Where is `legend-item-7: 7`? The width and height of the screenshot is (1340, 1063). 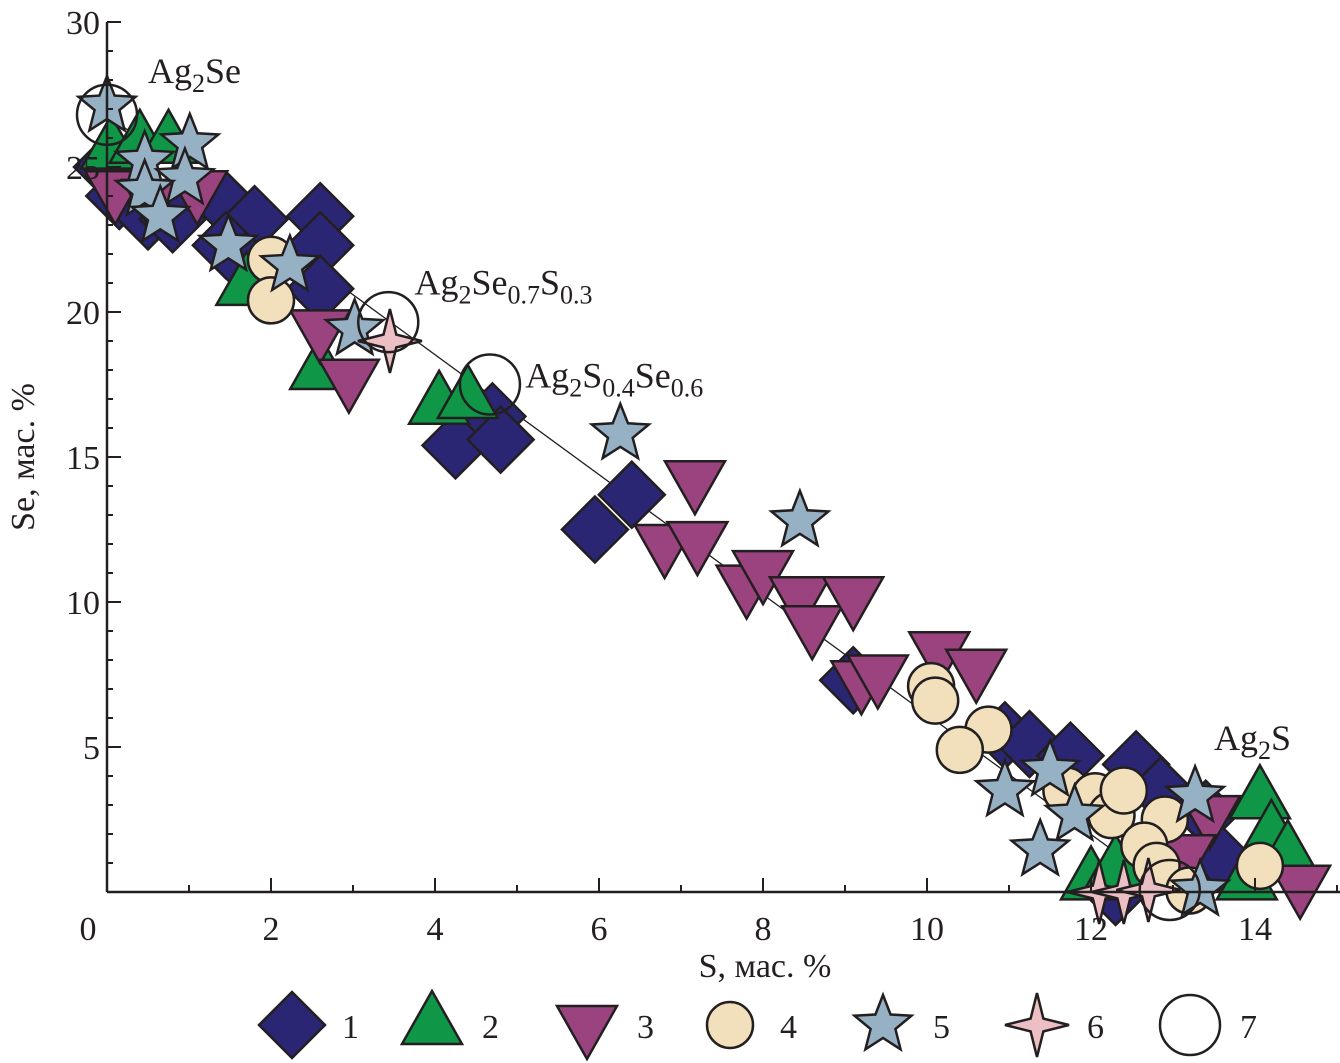 legend-item-7: 7 is located at coordinates (1207, 1025).